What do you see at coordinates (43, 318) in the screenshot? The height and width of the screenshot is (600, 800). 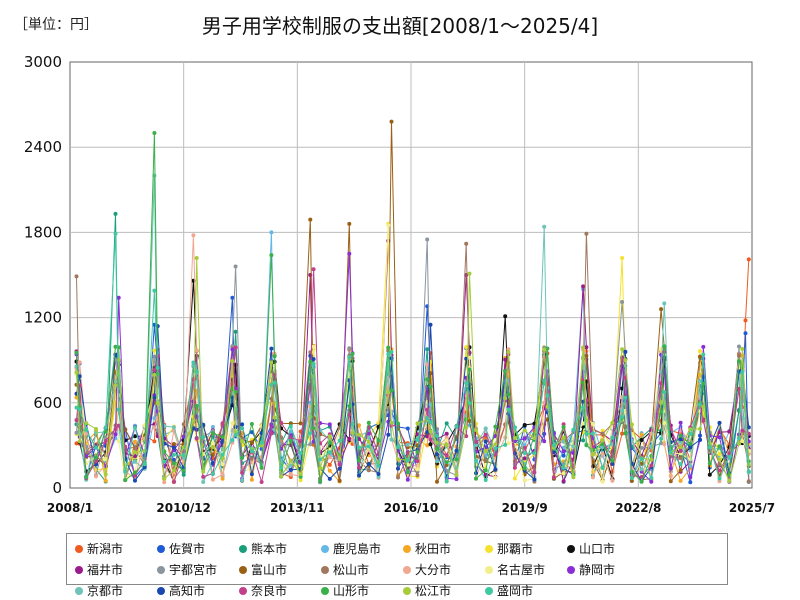 I see `y-tick-label: 1200` at bounding box center [43, 318].